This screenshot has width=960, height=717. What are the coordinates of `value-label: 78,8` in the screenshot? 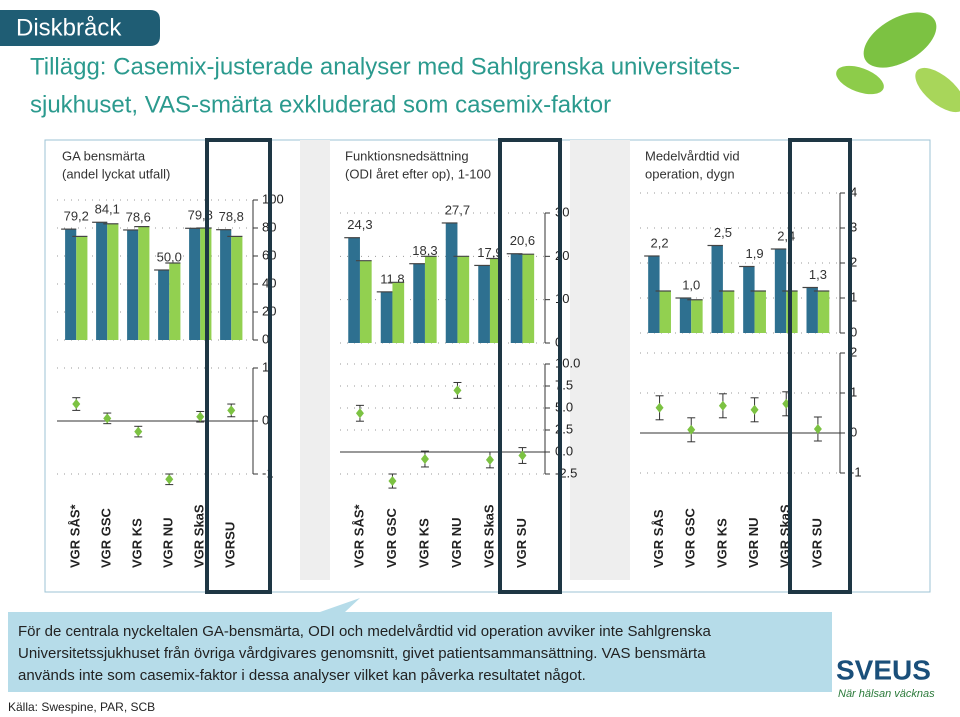 It's located at (231, 216).